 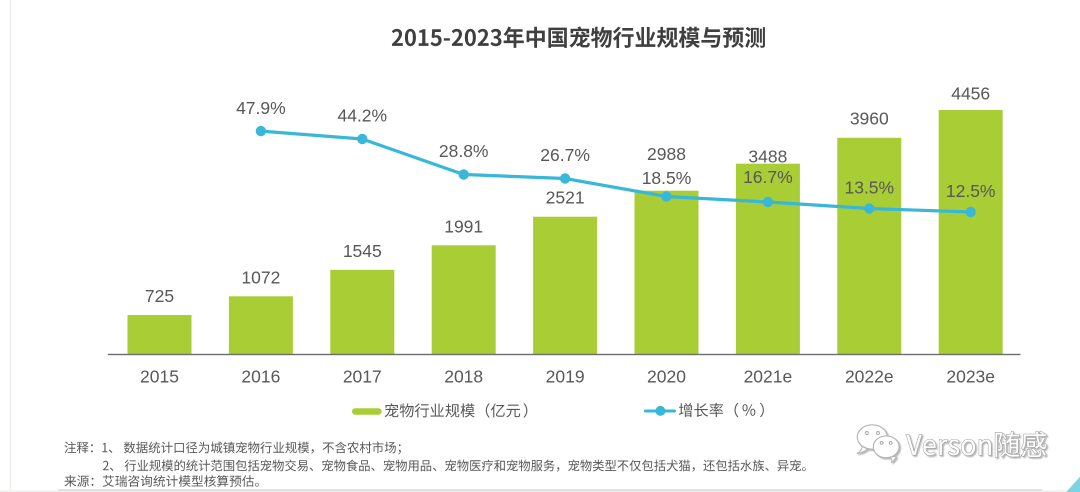 What do you see at coordinates (666, 376) in the screenshot?
I see `svg-text: 2020` at bounding box center [666, 376].